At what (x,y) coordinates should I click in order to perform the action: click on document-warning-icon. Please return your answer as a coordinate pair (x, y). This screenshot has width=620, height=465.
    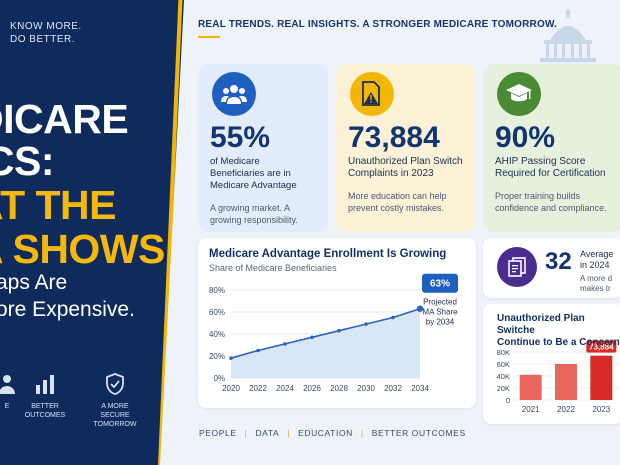
    Looking at the image, I should click on (371, 93).